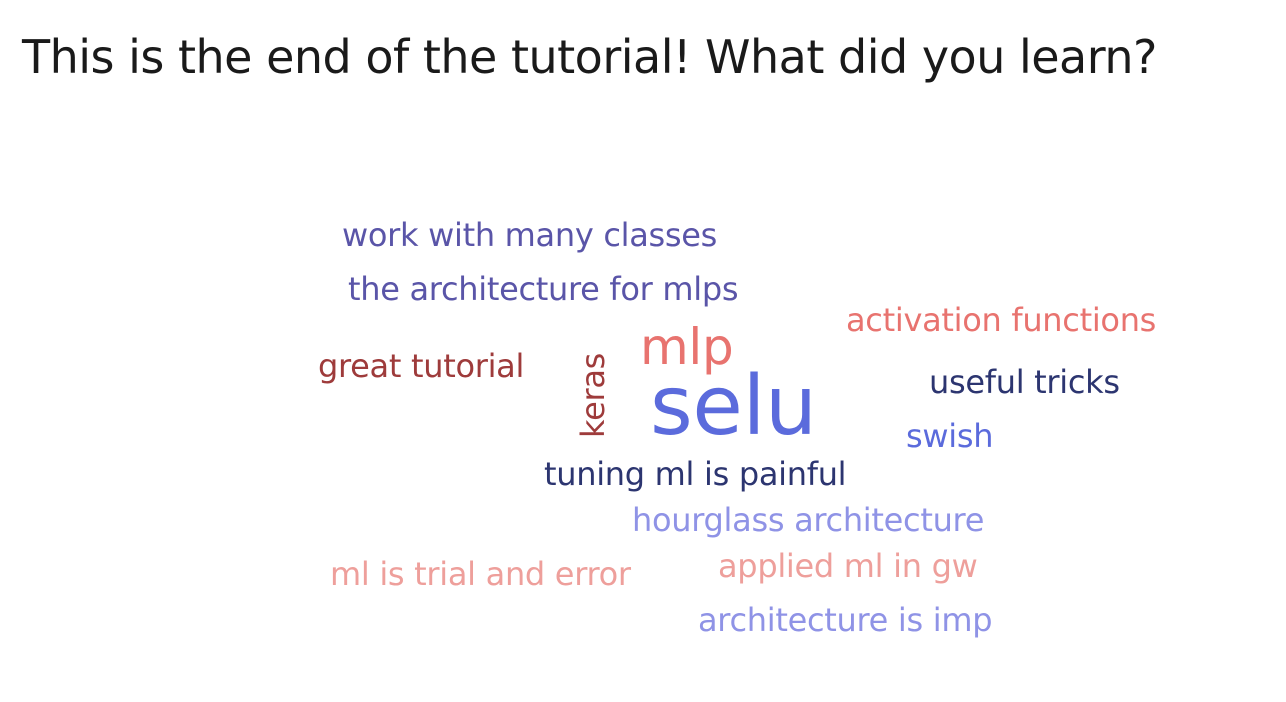 The image size is (1286, 702). What do you see at coordinates (530, 235) in the screenshot?
I see `word-work-with-many-classes: work with many classes` at bounding box center [530, 235].